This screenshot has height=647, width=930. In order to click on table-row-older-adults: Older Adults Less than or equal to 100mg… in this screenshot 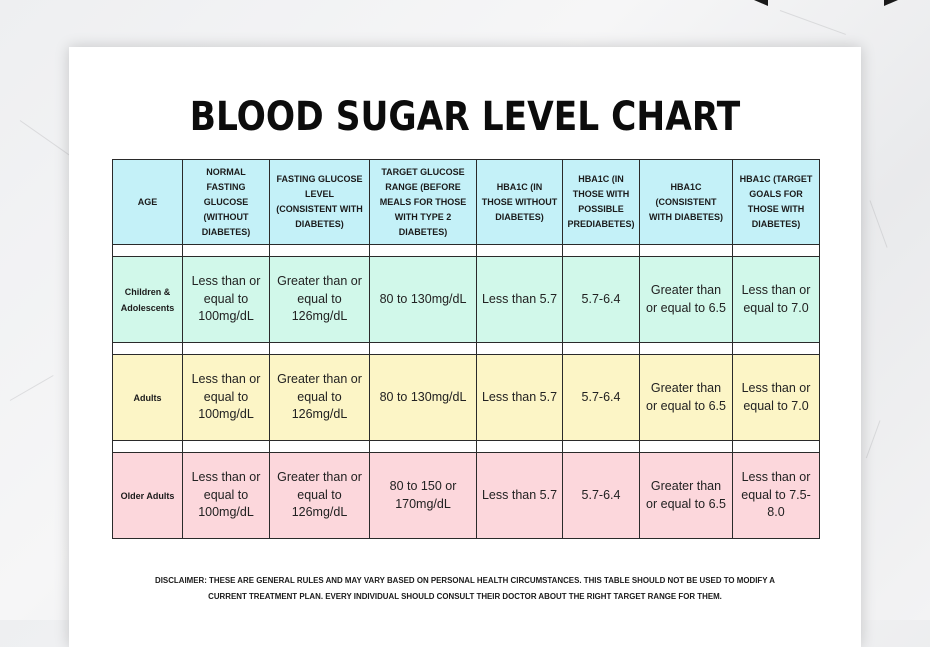, I will do `click(466, 495)`.